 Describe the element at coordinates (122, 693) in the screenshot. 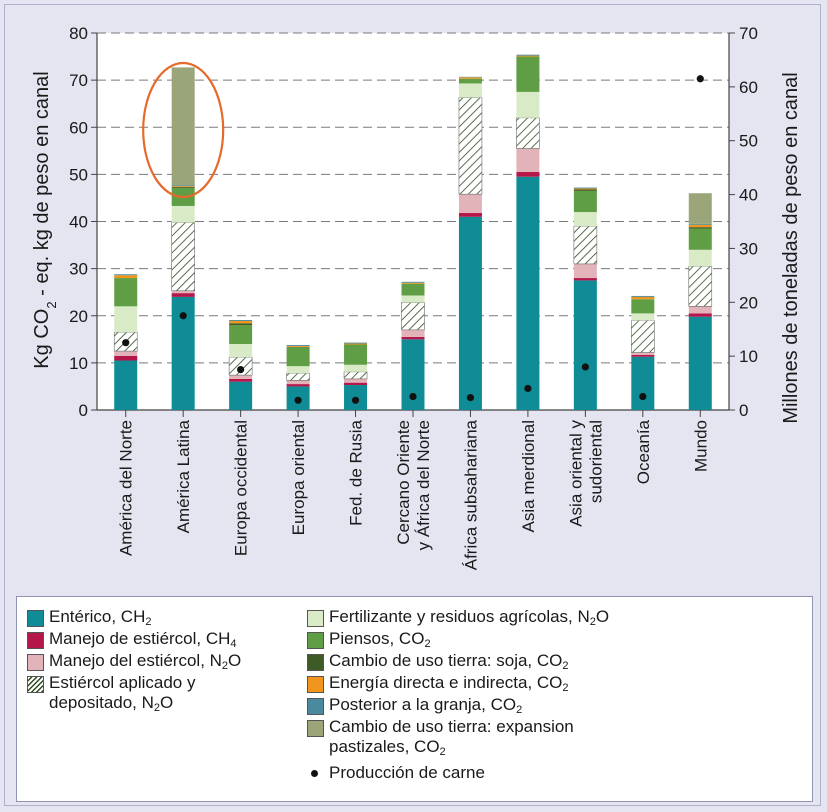

I see `legend-label: Estiércol aplicado y depositado, N2O` at that location.